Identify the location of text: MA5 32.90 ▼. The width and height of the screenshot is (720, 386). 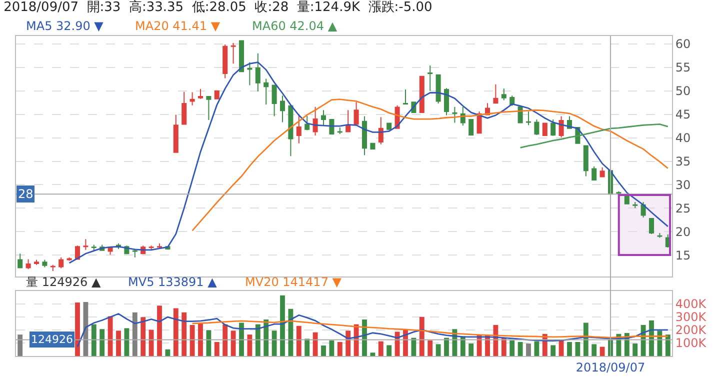
(65, 26).